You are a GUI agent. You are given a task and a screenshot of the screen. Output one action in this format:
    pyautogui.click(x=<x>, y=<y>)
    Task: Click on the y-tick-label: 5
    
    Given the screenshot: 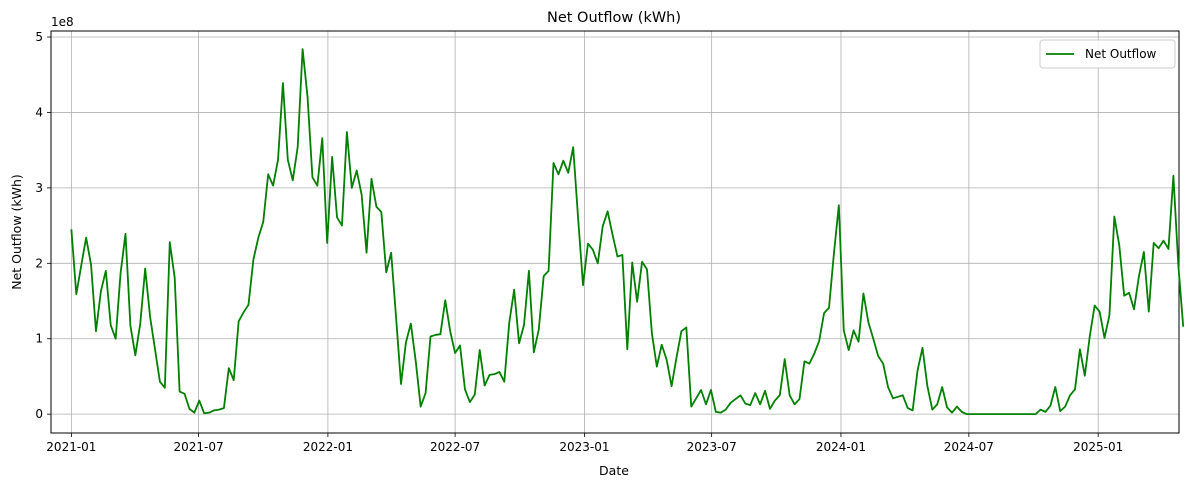 What is the action you would take?
    pyautogui.click(x=39, y=37)
    